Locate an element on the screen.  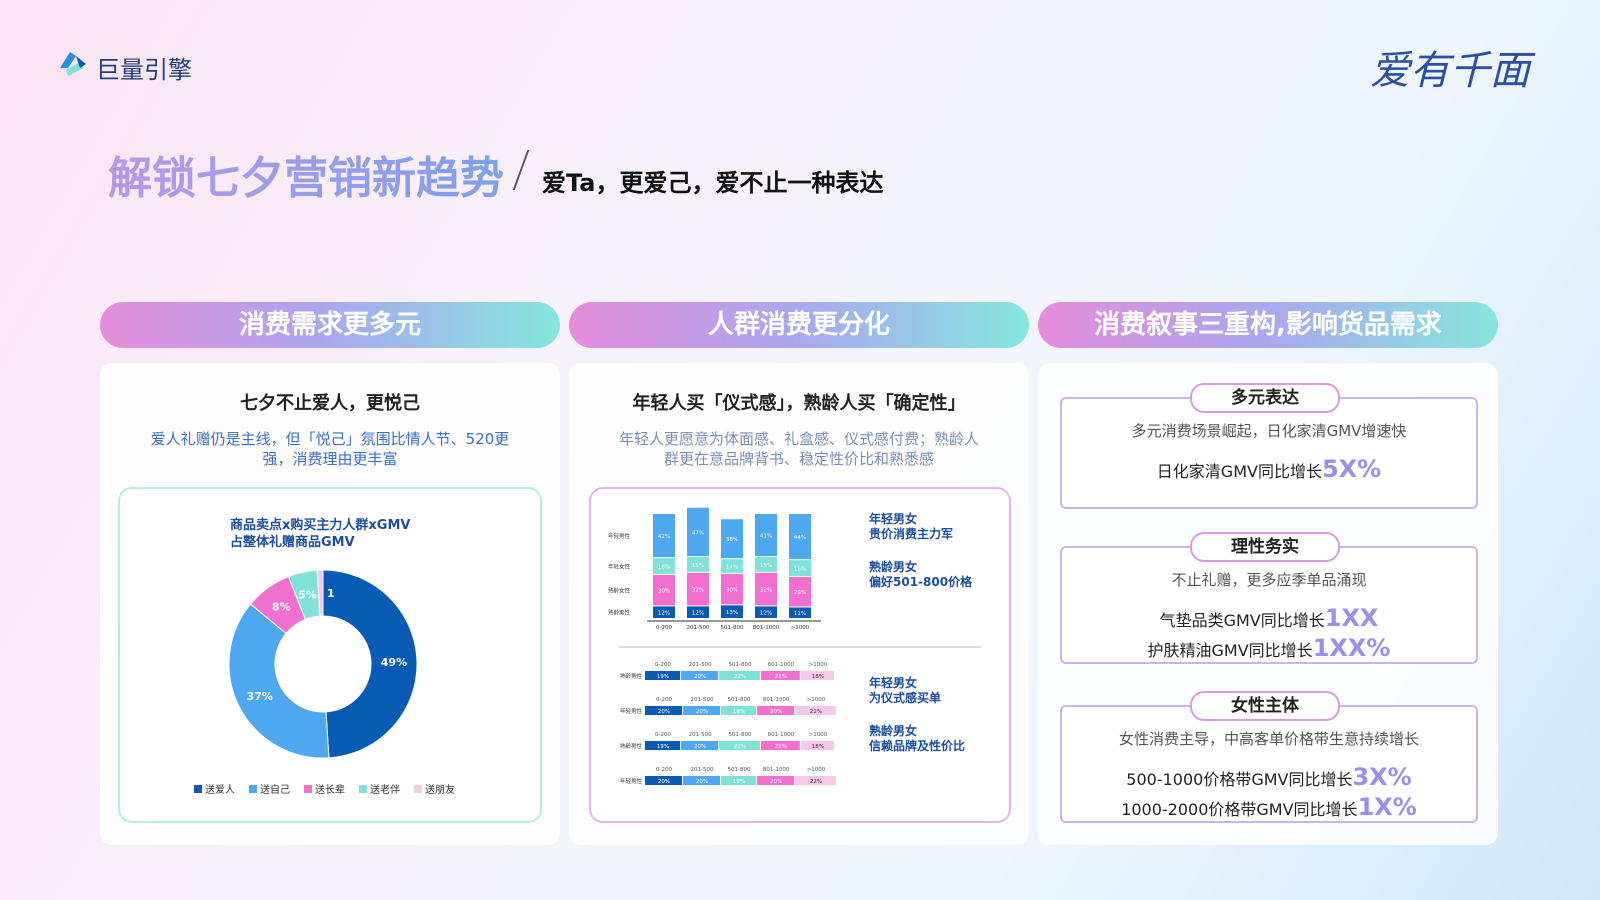
data-label: 32% is located at coordinates (766, 591).